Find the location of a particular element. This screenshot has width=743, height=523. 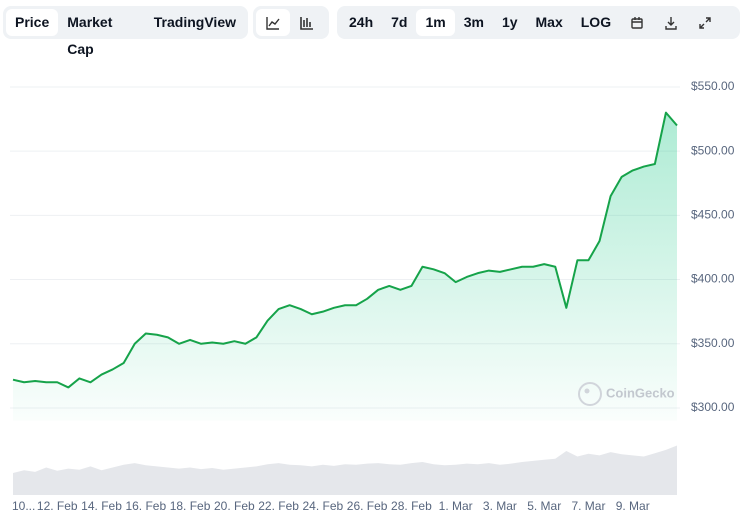

x-tick-label: 28. Feb is located at coordinates (411, 506).